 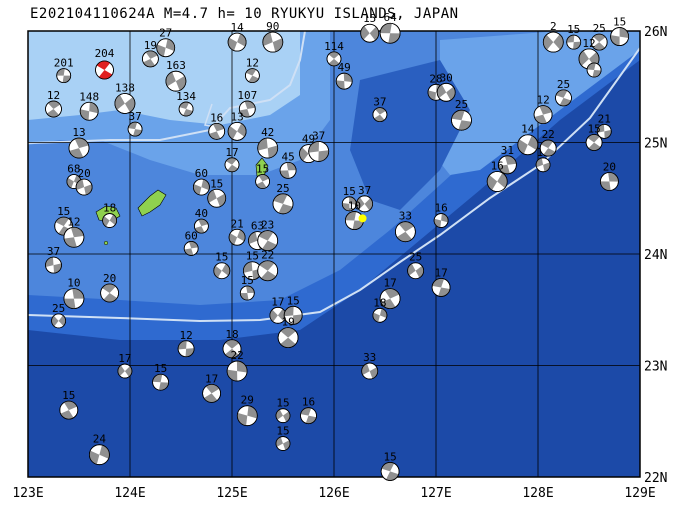 I want to click on mechanism-depth-label: 68, so click(x=73, y=169).